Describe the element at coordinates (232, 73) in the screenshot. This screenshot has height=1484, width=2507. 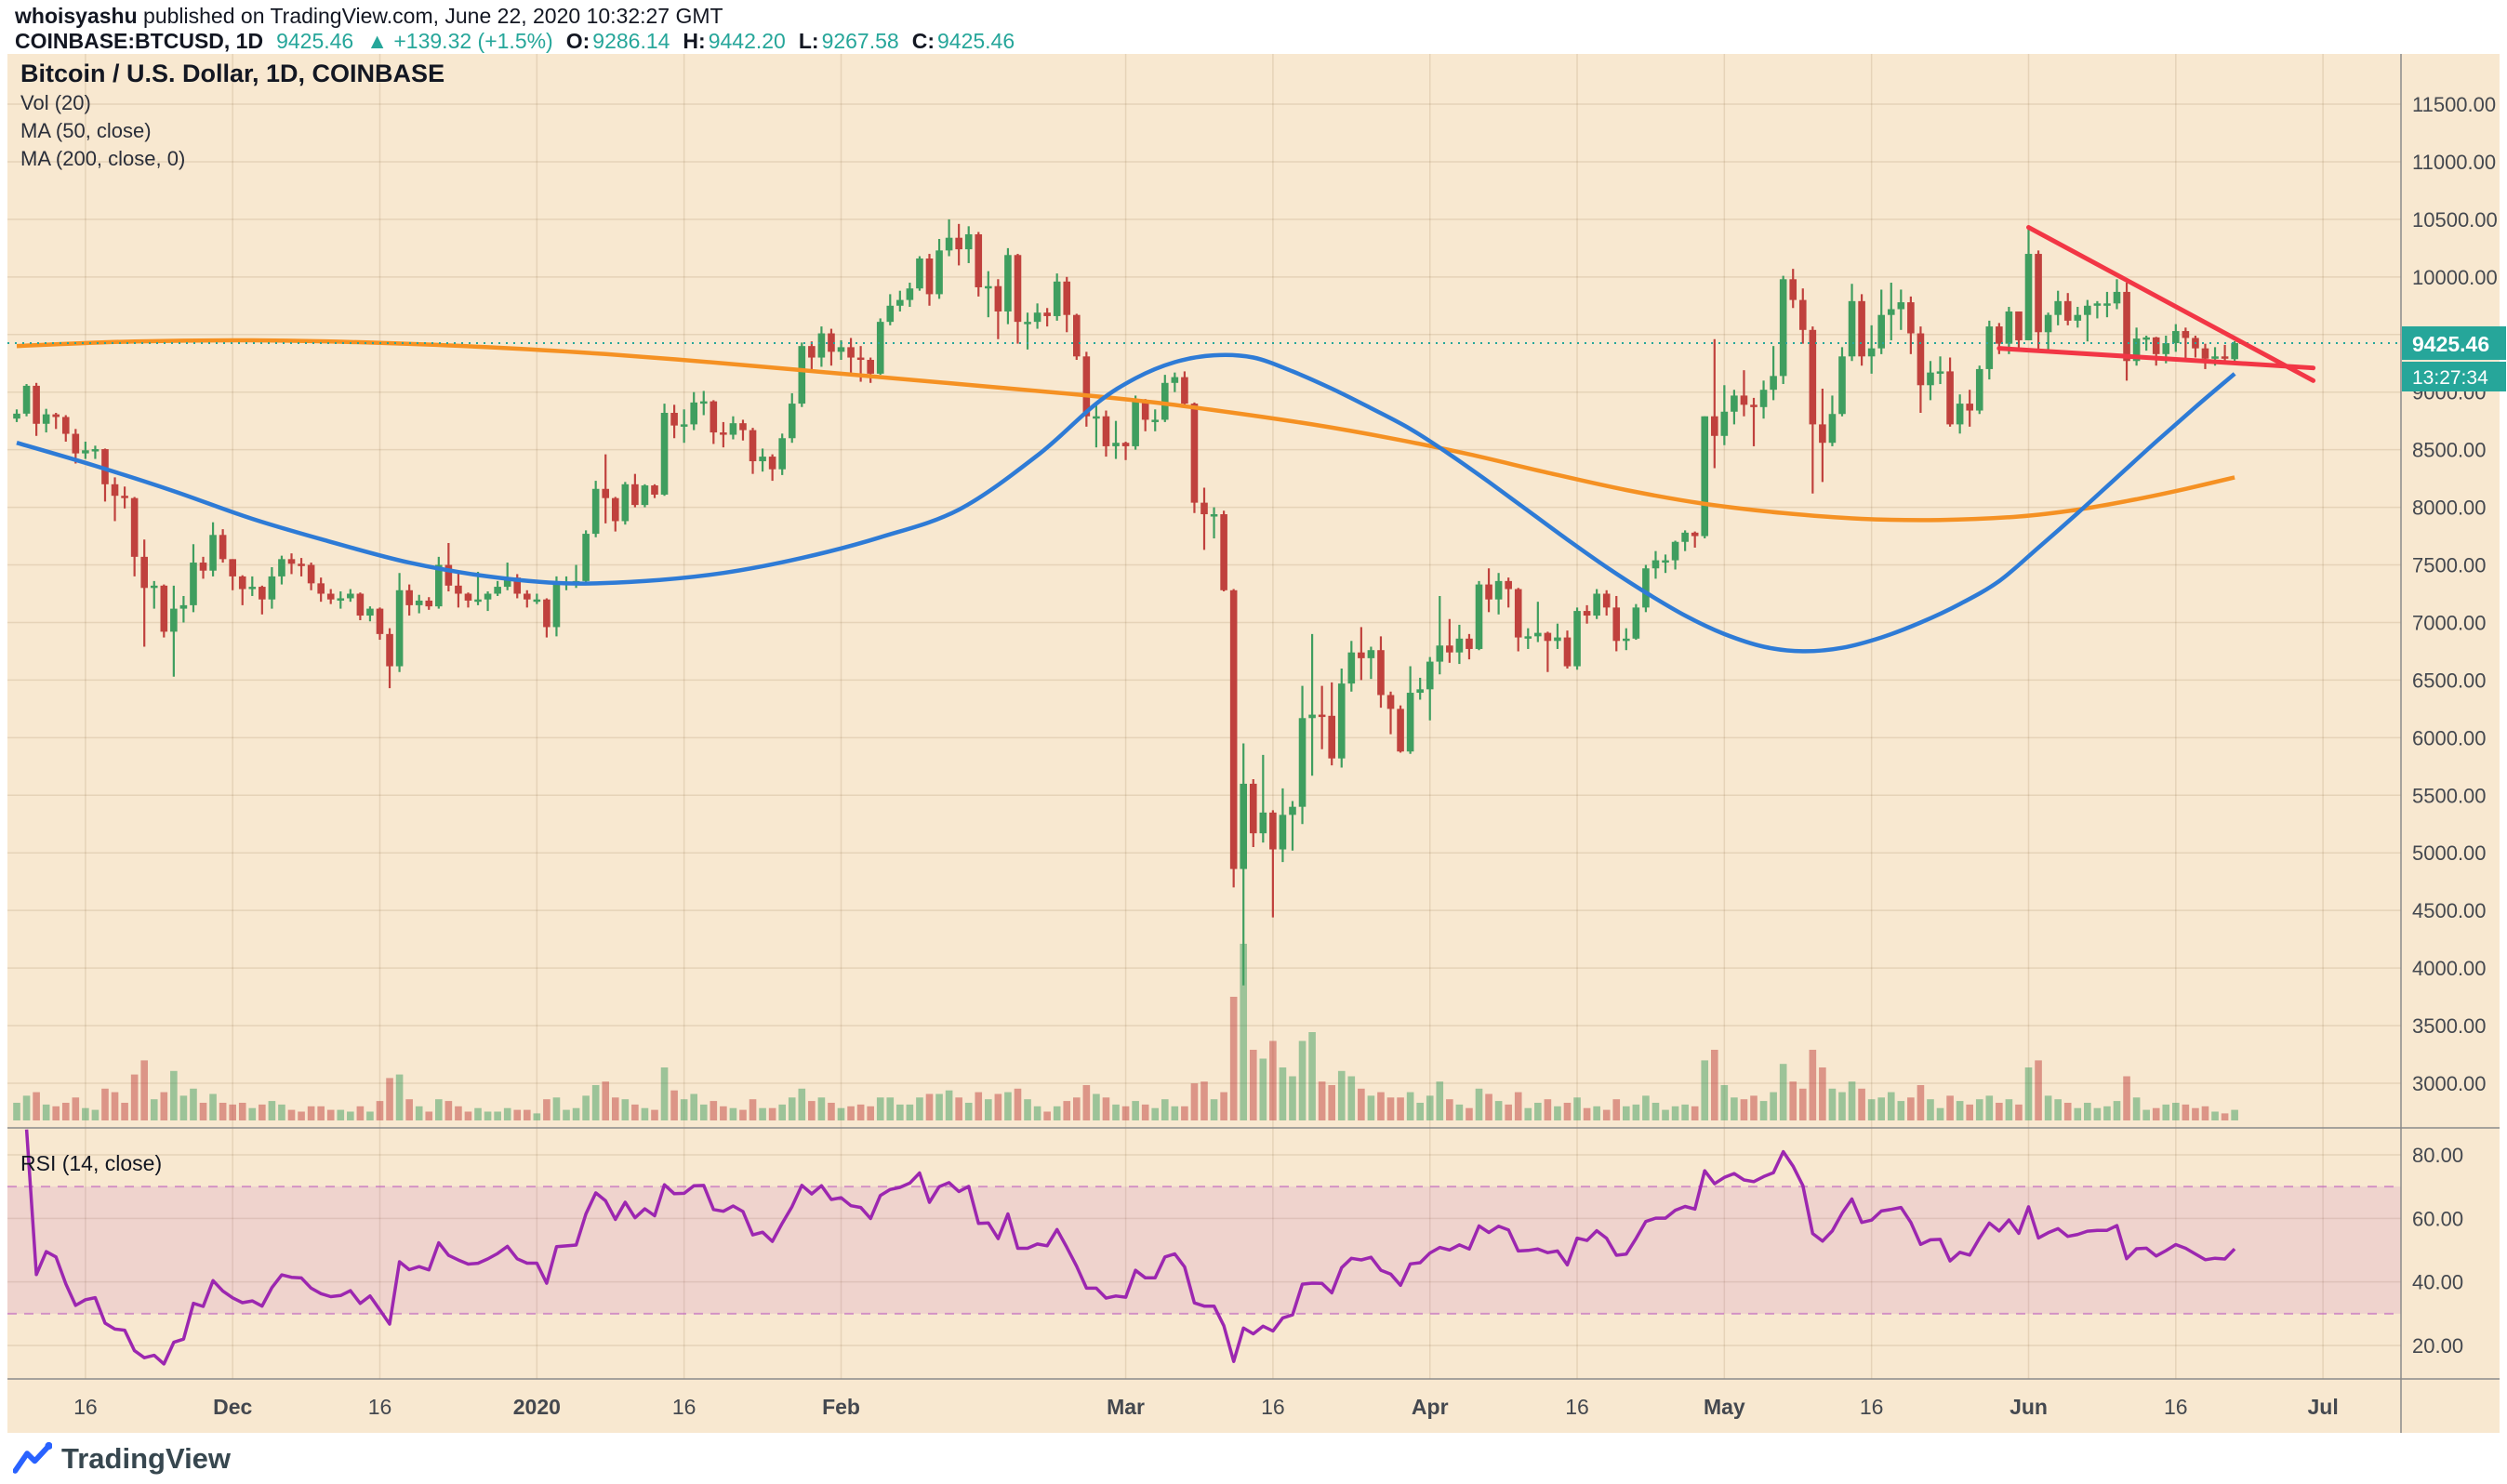
I see `chart-title: Bitcoin / U.S. Dollar, 1D, COINBASE` at that location.